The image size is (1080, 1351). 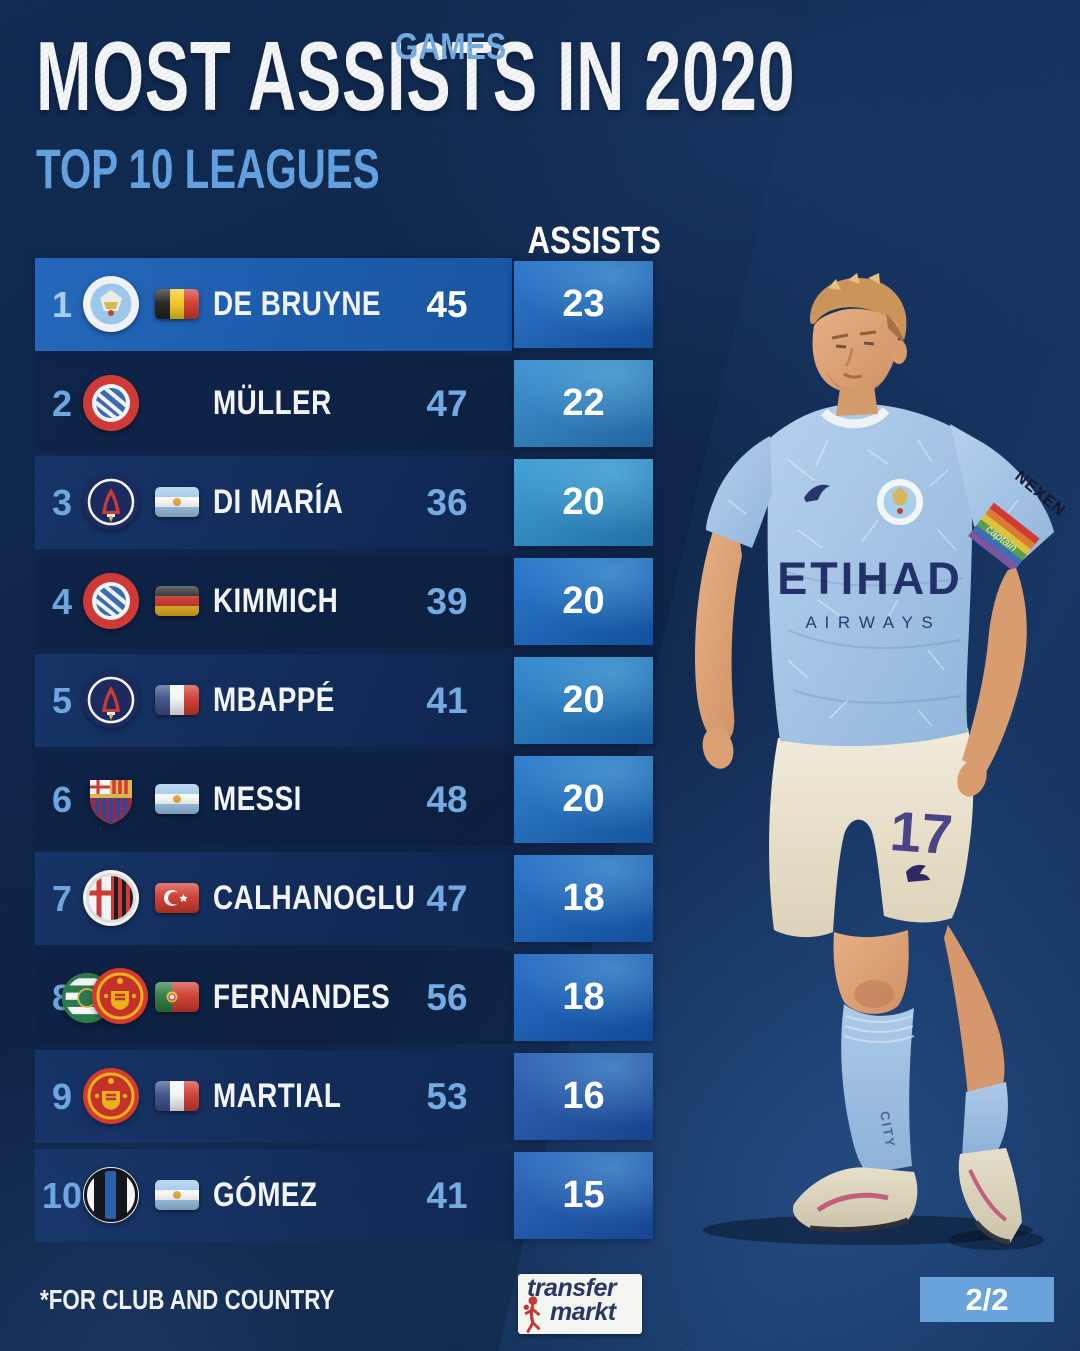 I want to click on jersey-creases, so click(x=873, y=636).